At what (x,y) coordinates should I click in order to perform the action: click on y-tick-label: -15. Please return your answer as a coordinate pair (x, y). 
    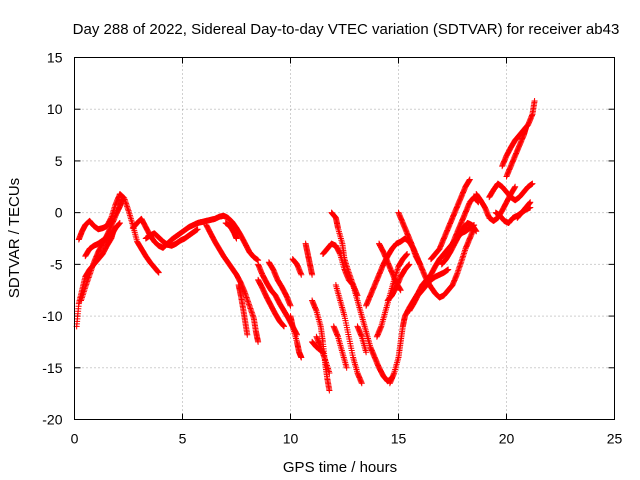
    Looking at the image, I should click on (52, 368).